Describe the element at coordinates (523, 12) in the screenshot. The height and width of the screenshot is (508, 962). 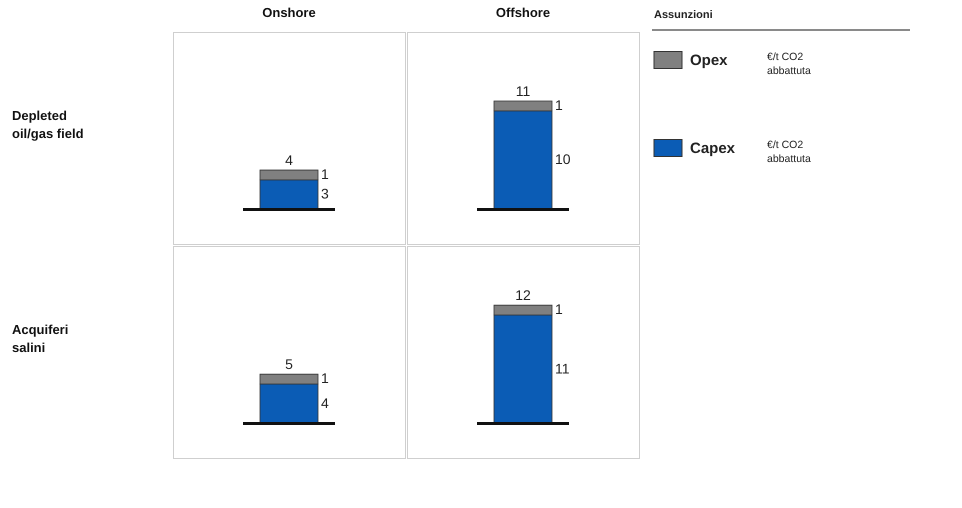
I see `chart-title: Offshore` at that location.